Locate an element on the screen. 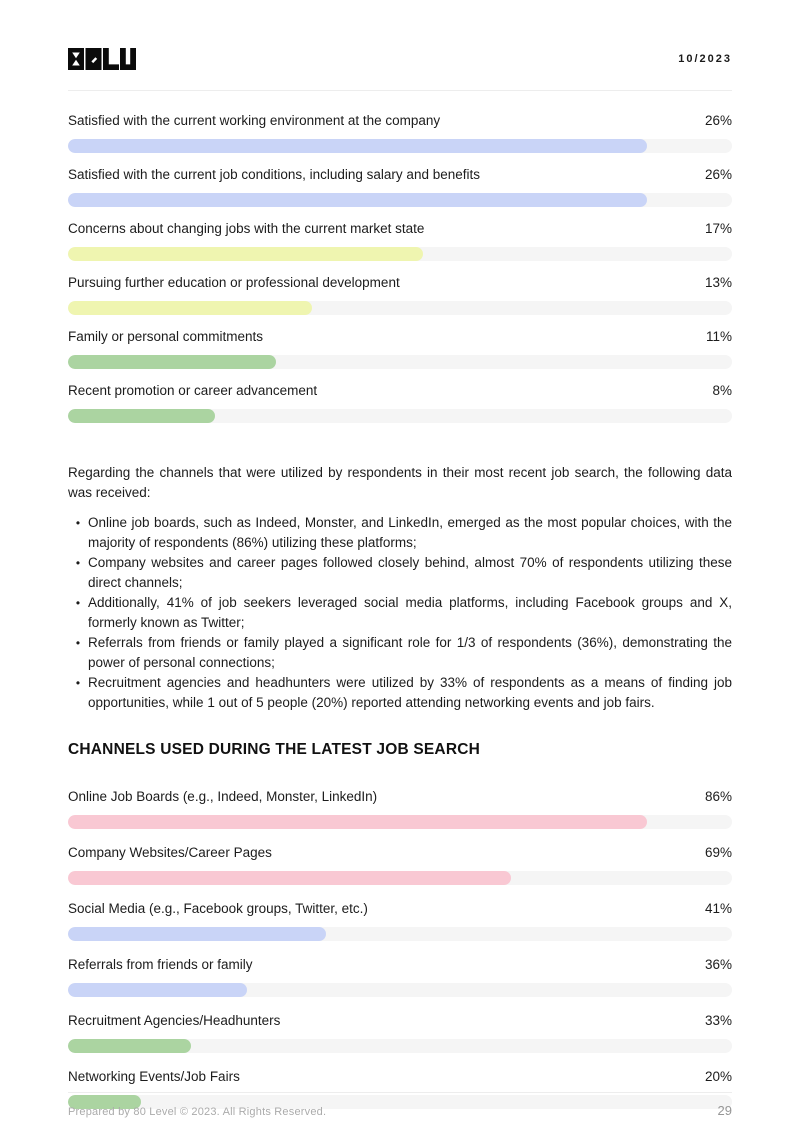  chart-row: Referrals from friends or family 36% is located at coordinates (400, 977).